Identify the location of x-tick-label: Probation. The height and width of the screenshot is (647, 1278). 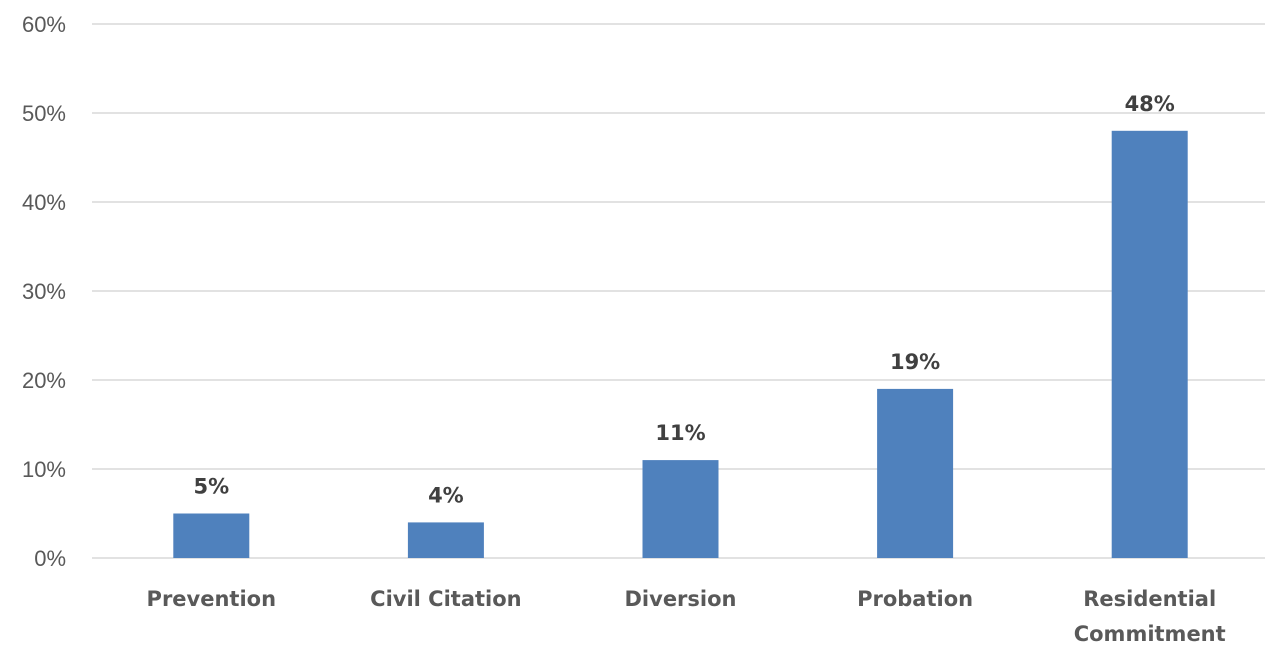
(915, 599).